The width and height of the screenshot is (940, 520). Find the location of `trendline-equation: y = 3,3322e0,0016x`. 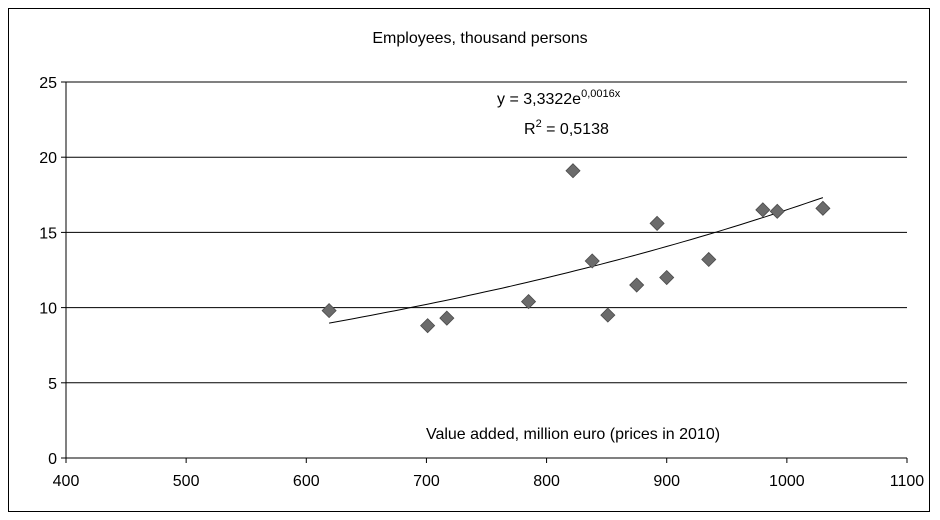

trendline-equation: y = 3,3322e0,0016x is located at coordinates (559, 98).